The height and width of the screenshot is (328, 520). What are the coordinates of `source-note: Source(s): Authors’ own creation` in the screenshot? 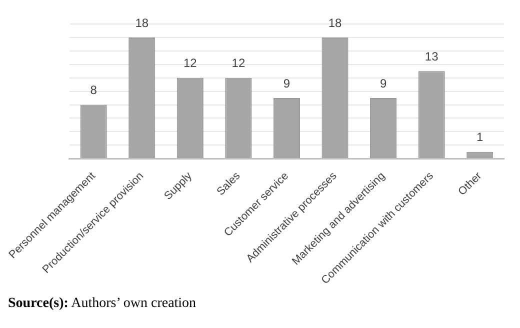 It's located at (102, 303).